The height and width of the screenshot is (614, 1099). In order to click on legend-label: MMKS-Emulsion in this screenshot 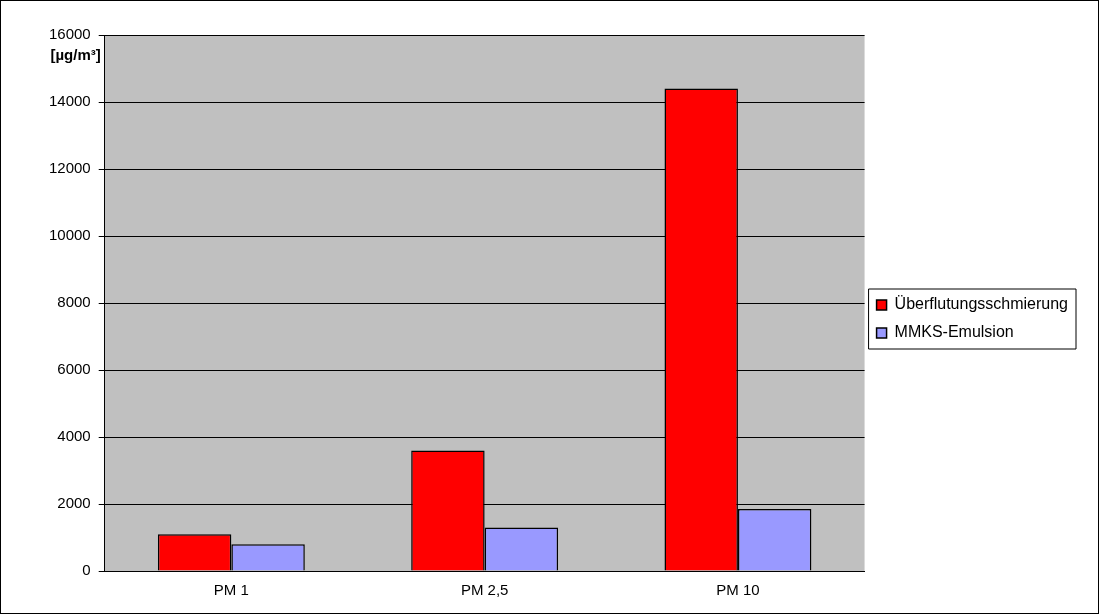, I will do `click(954, 332)`.